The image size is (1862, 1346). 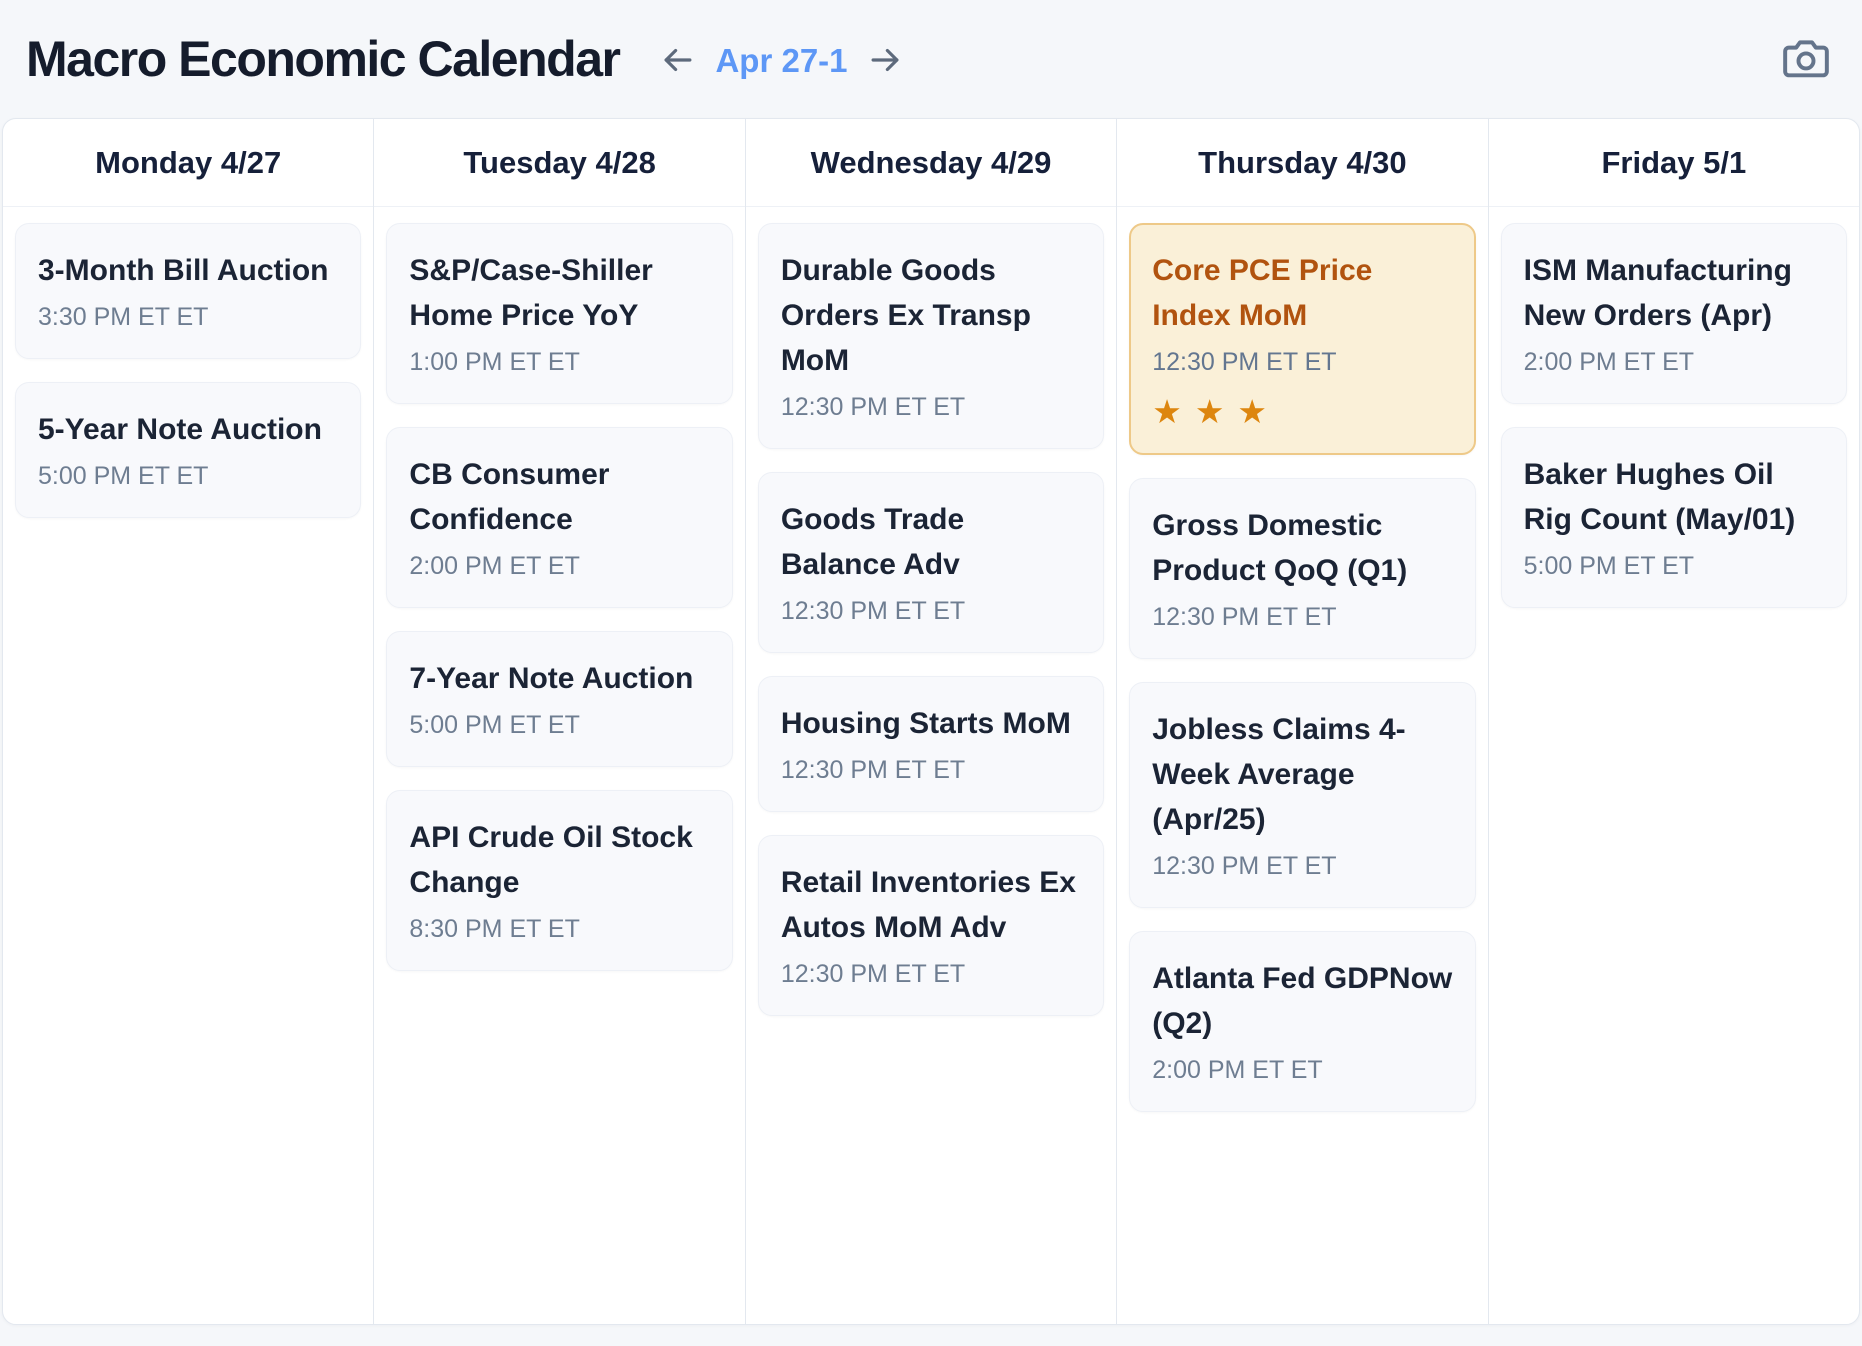 I want to click on prev-week-button, so click(x=678, y=61).